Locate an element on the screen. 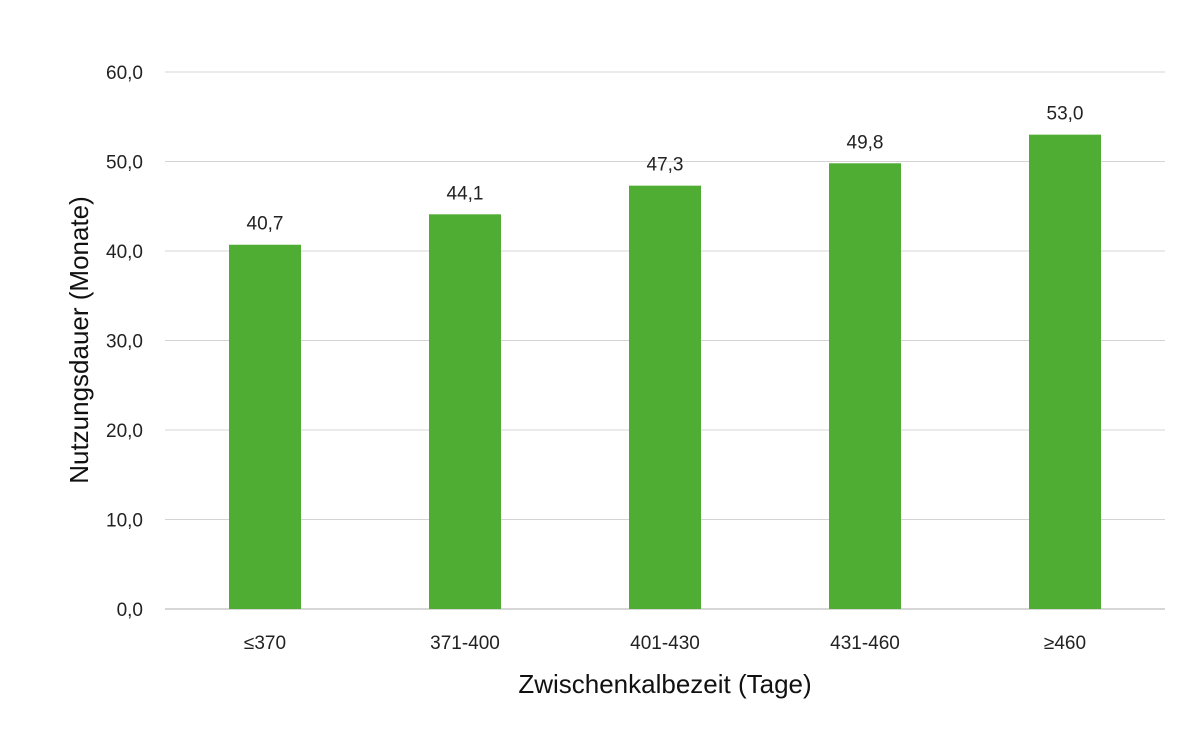 The height and width of the screenshot is (743, 1192). bar-value-label: 44,1 is located at coordinates (465, 193).